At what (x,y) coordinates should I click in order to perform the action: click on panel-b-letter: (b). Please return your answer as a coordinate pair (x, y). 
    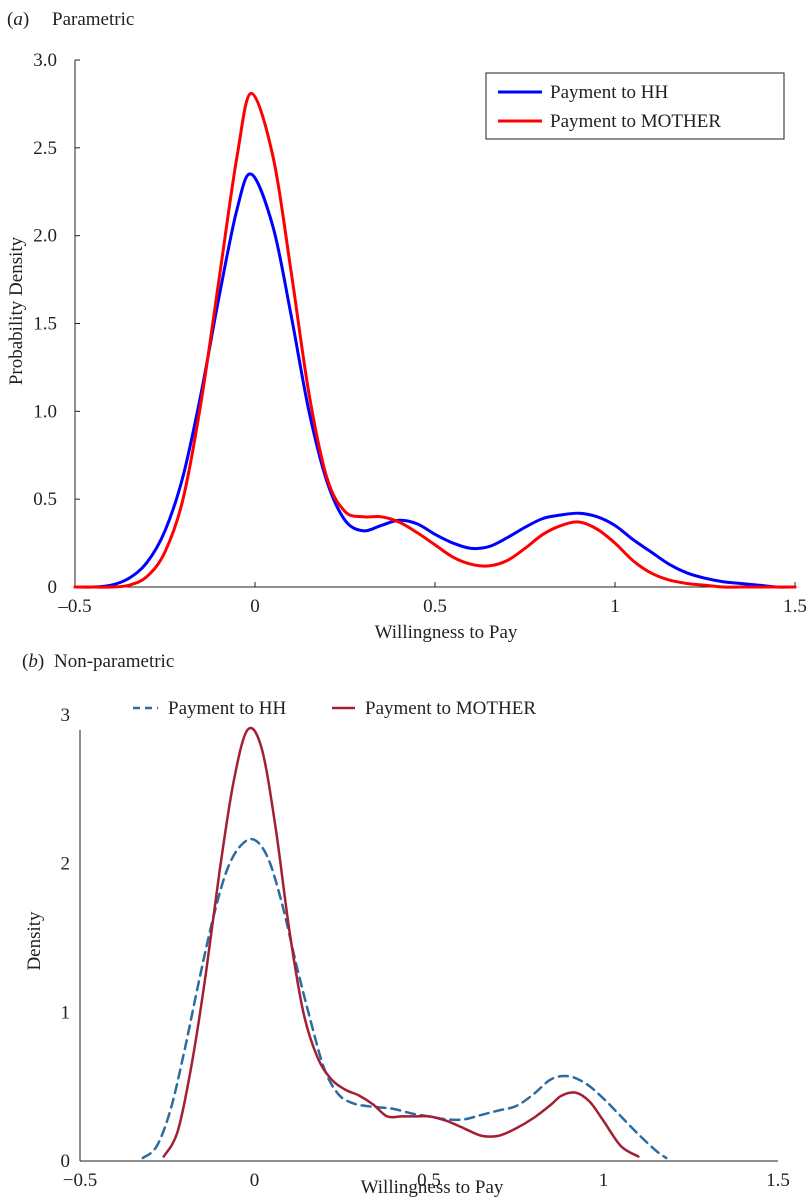
    Looking at the image, I should click on (33, 661).